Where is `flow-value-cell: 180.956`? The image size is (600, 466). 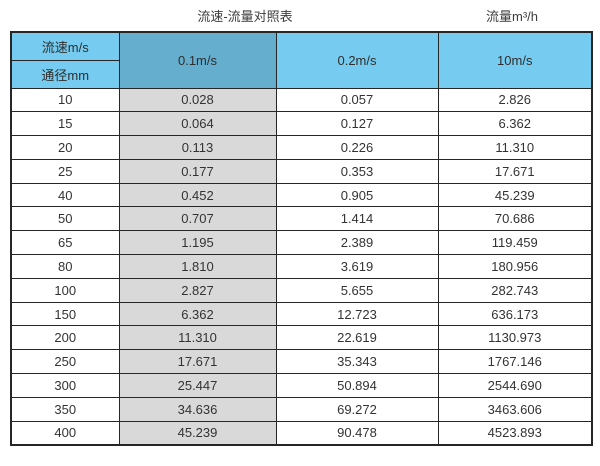 flow-value-cell: 180.956 is located at coordinates (515, 266).